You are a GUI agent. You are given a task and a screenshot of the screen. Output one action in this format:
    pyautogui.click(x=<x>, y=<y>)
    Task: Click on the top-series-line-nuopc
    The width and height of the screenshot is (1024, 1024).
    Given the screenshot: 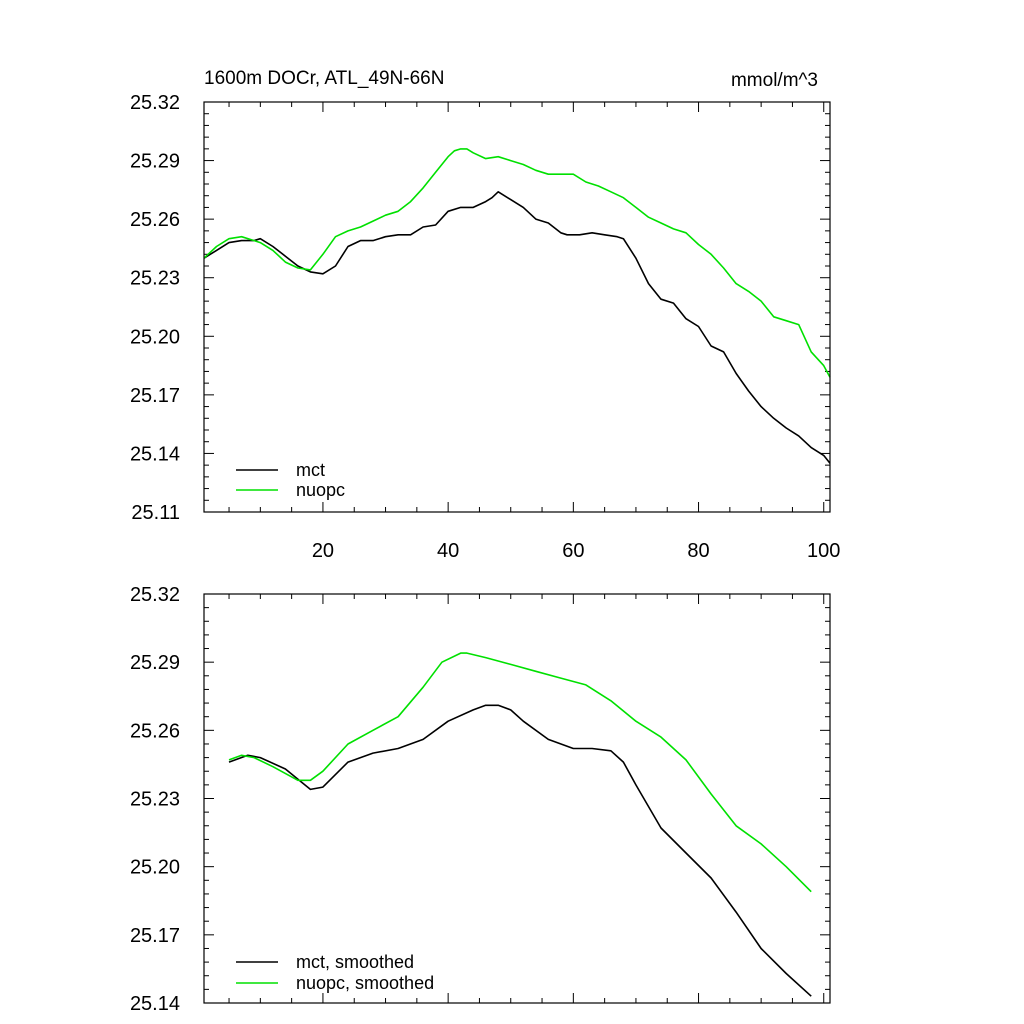 What is the action you would take?
    pyautogui.click(x=517, y=263)
    